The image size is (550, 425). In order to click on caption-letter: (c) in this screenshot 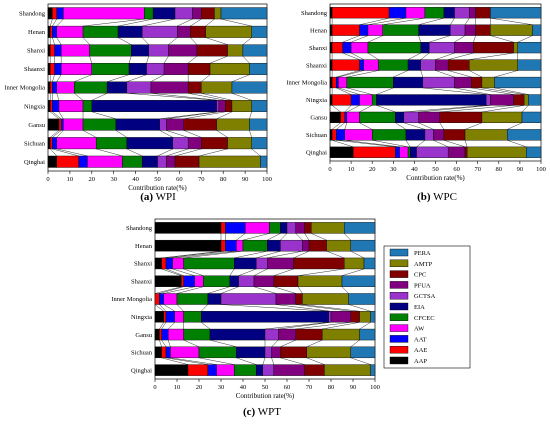, I will do `click(249, 412)`.